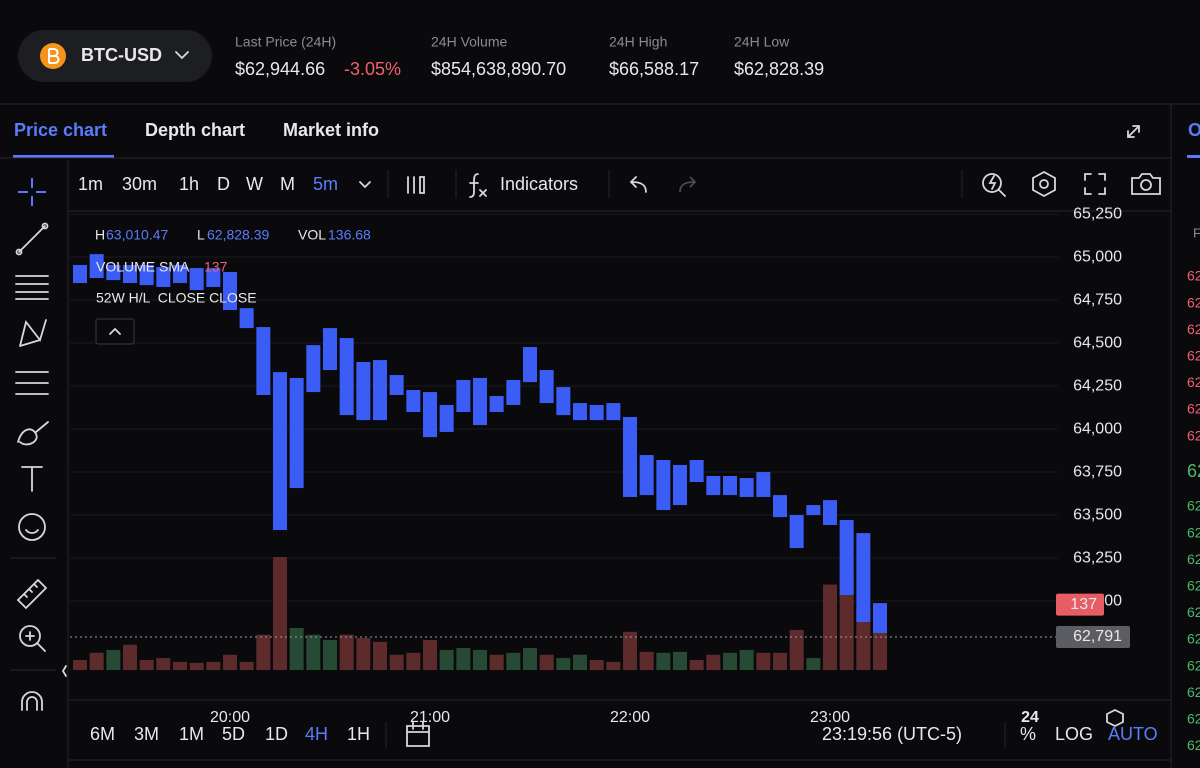 Image resolution: width=1200 pixels, height=768 pixels. What do you see at coordinates (276, 734) in the screenshot?
I see `range: 1D` at bounding box center [276, 734].